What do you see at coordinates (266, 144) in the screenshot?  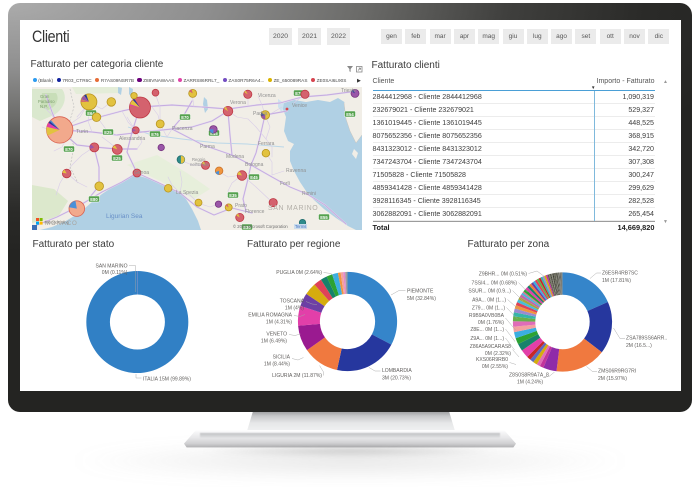 I see `svg-text: Ferrara` at bounding box center [266, 144].